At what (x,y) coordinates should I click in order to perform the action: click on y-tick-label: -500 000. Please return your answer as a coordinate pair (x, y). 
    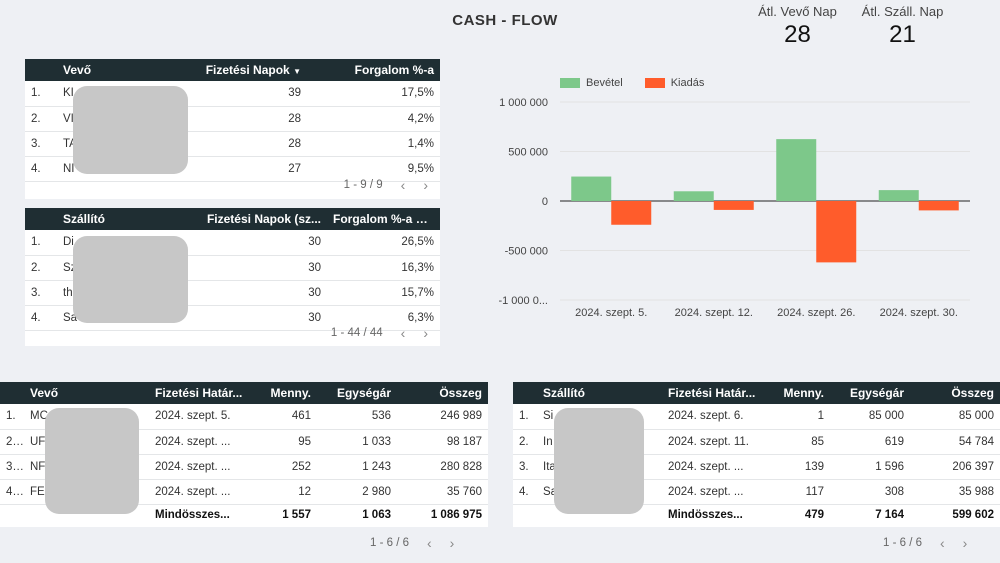
    Looking at the image, I should click on (526, 252).